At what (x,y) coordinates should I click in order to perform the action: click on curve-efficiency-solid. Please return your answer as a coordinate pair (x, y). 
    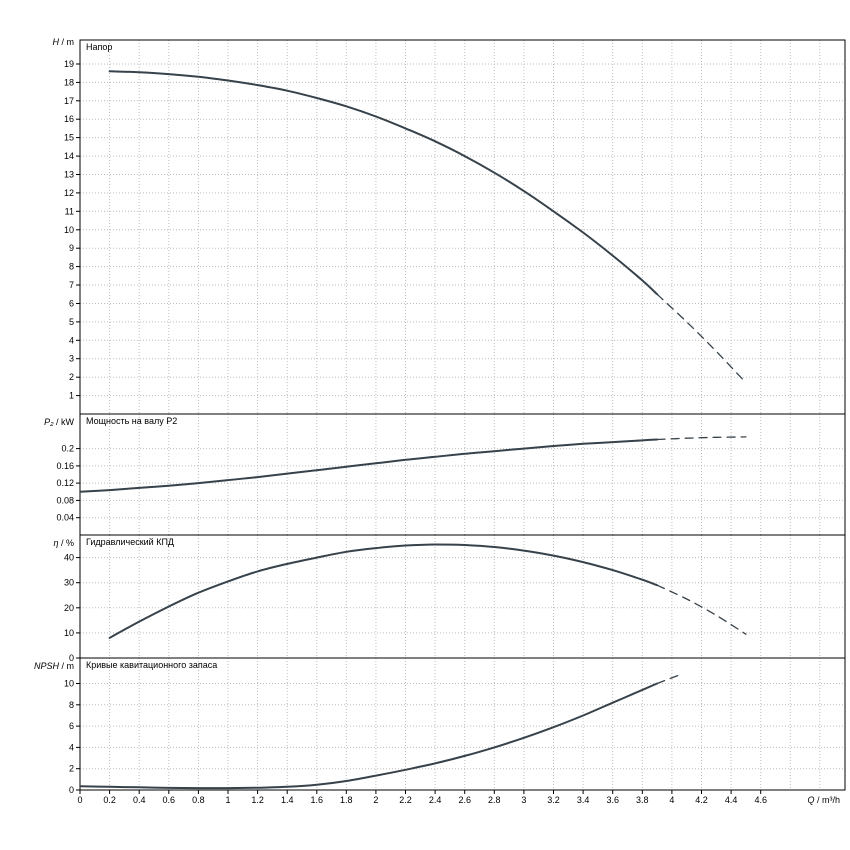
    Looking at the image, I should click on (383, 591).